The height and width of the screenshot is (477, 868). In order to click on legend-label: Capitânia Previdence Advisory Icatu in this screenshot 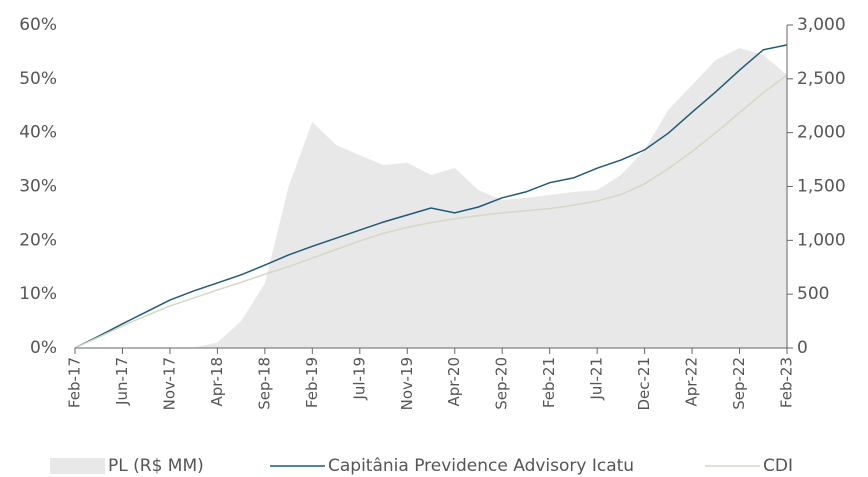, I will do `click(481, 466)`.